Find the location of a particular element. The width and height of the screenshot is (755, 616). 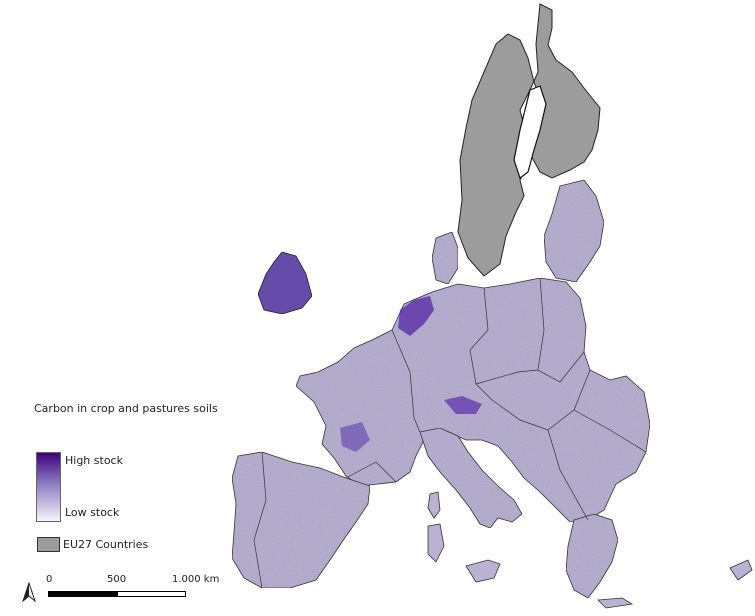

high-stock-alps is located at coordinates (463, 405).